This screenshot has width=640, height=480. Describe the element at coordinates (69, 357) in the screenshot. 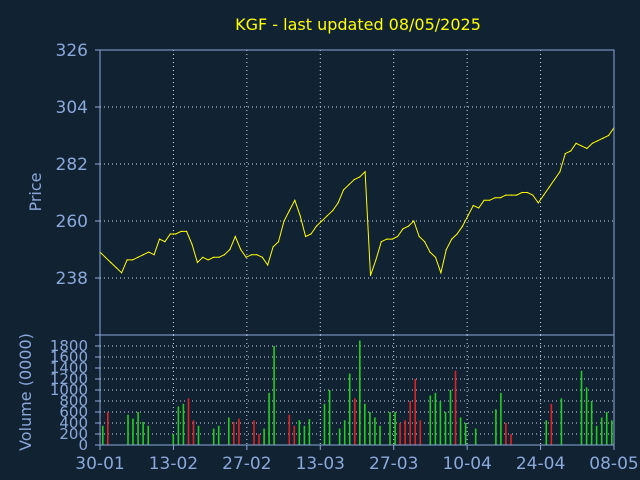

I see `volume-tick-label: 1600` at that location.